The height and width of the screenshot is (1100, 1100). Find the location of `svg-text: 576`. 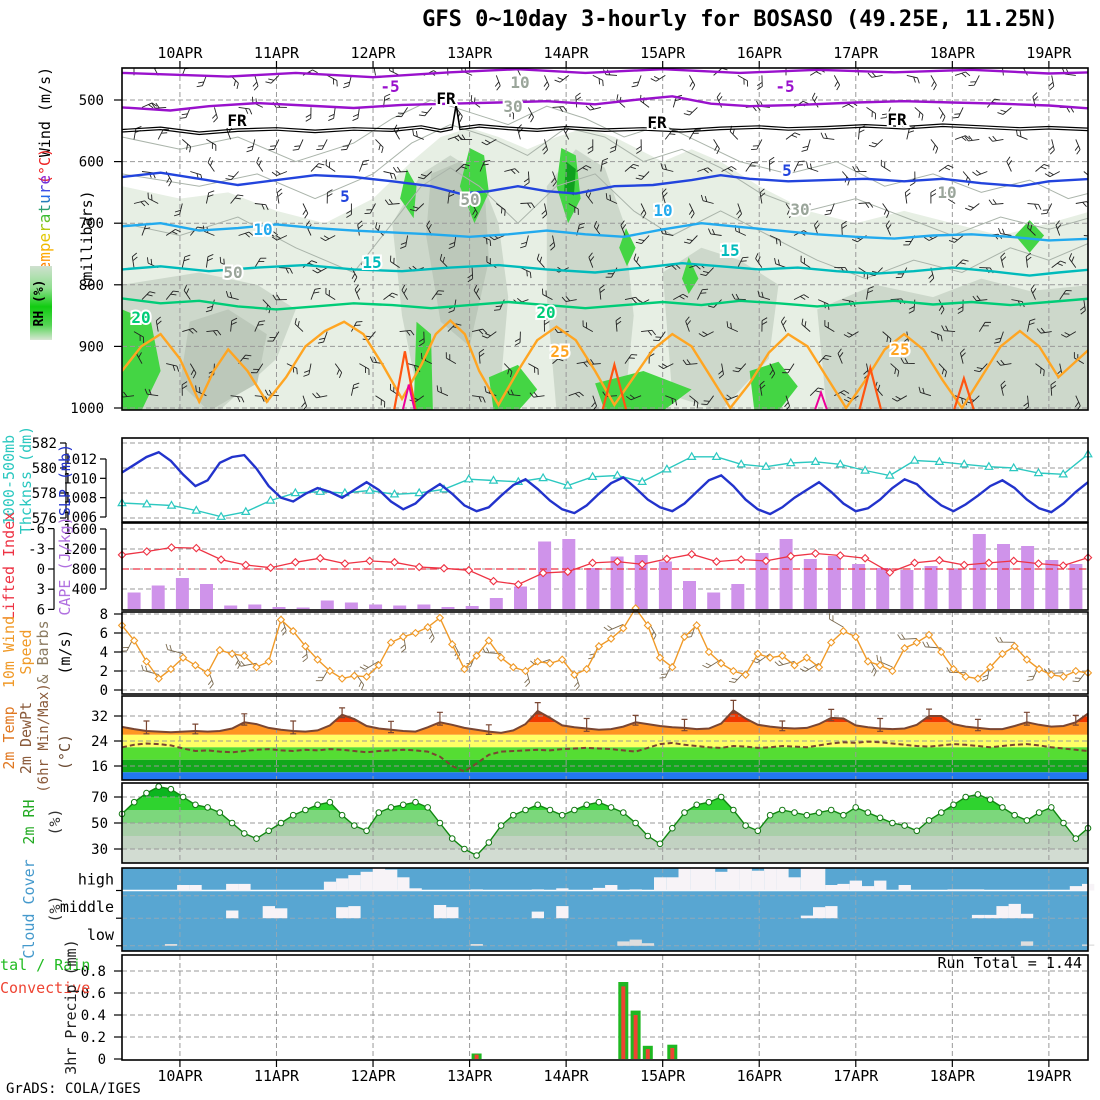

svg-text: 576 is located at coordinates (44, 519).